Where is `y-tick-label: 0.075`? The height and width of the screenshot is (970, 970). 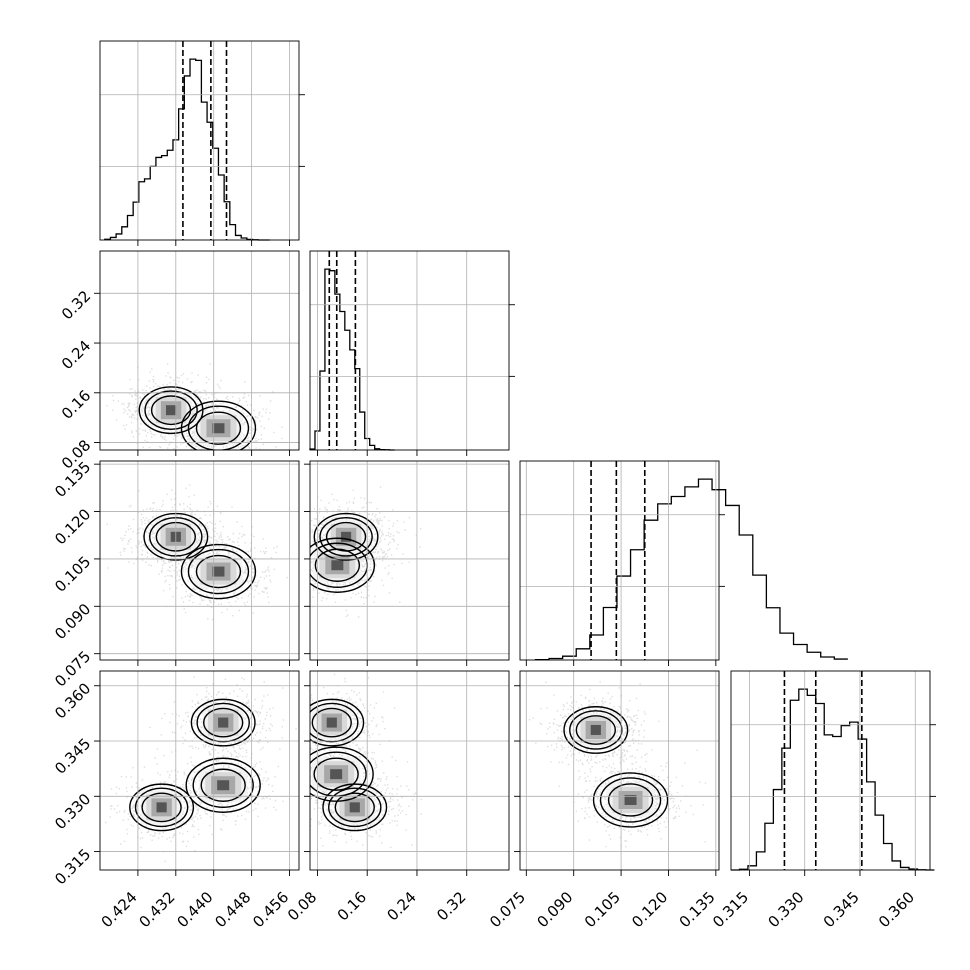 y-tick-label: 0.075 is located at coordinates (72, 668).